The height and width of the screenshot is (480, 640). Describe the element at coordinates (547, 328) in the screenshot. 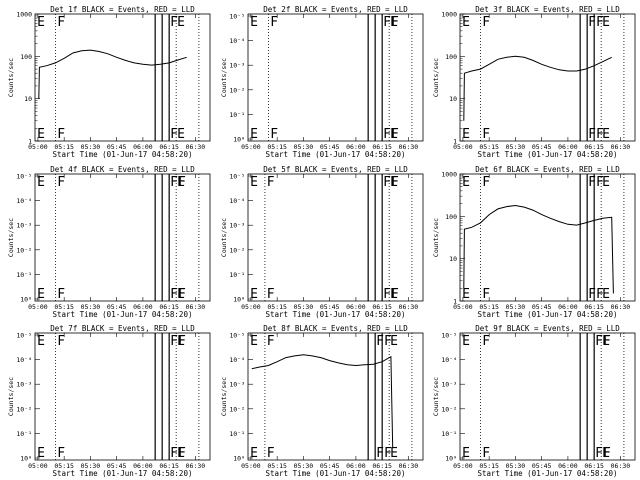

I see `chart-title: Det 9f BLACK = Events, RED = LLD` at that location.